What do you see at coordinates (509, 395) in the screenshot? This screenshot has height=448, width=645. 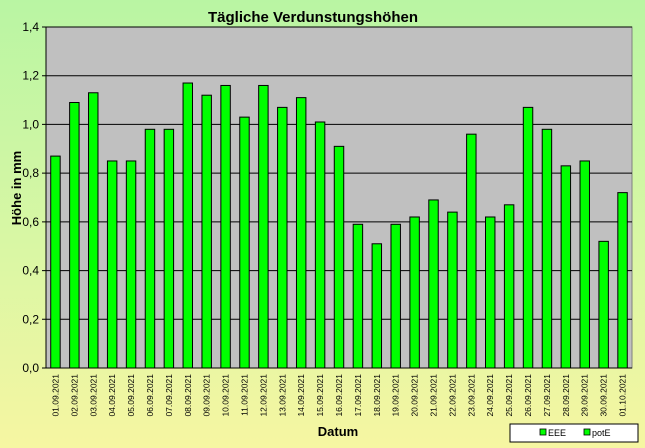 I see `x-tick-label: 25.09.2021` at bounding box center [509, 395].